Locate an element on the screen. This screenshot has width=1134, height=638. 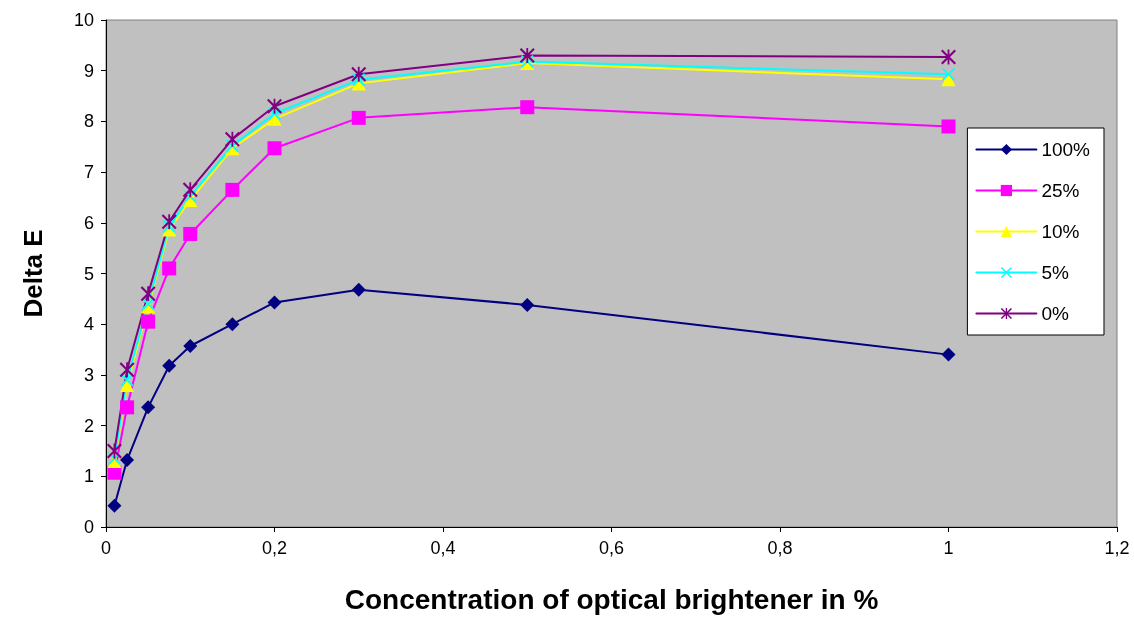
legend-label: 0% is located at coordinates (1055, 313).